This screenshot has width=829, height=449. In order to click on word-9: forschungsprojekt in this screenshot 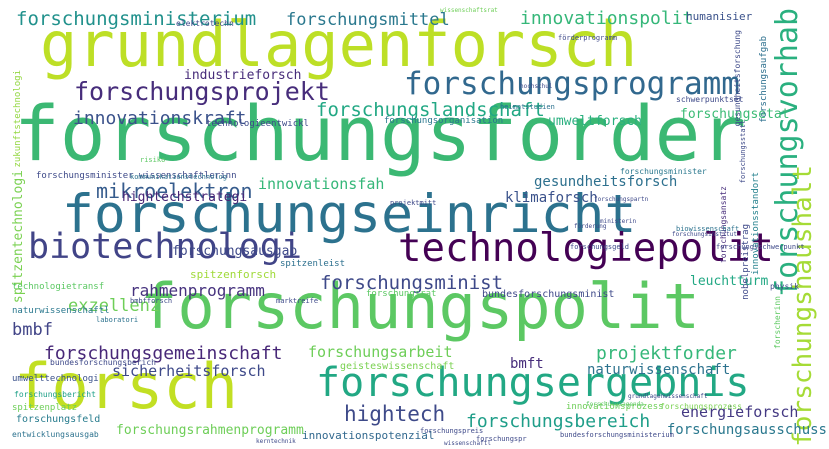, I will do `click(202, 91)`.